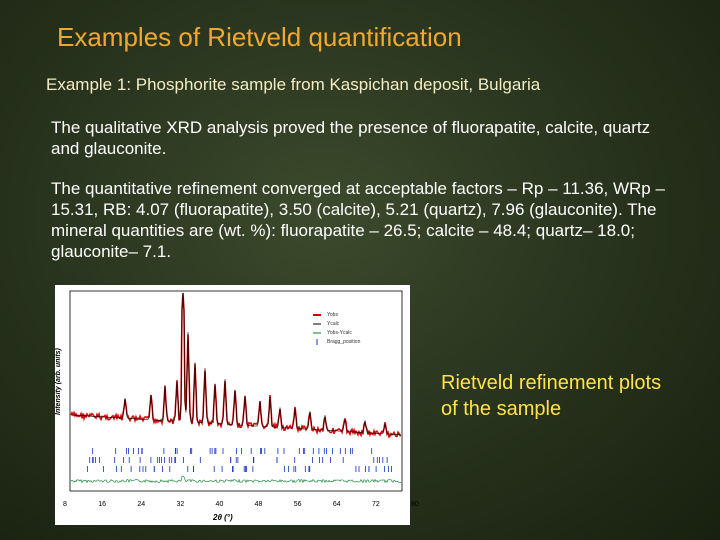  I want to click on x-tick-label: 24, so click(141, 504).